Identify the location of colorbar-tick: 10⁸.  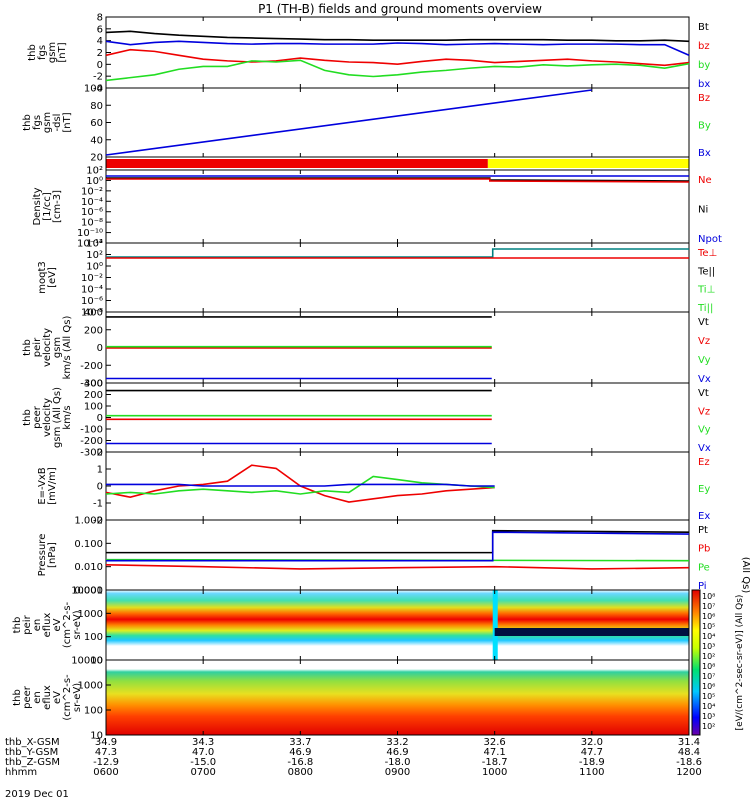
(708, 596).